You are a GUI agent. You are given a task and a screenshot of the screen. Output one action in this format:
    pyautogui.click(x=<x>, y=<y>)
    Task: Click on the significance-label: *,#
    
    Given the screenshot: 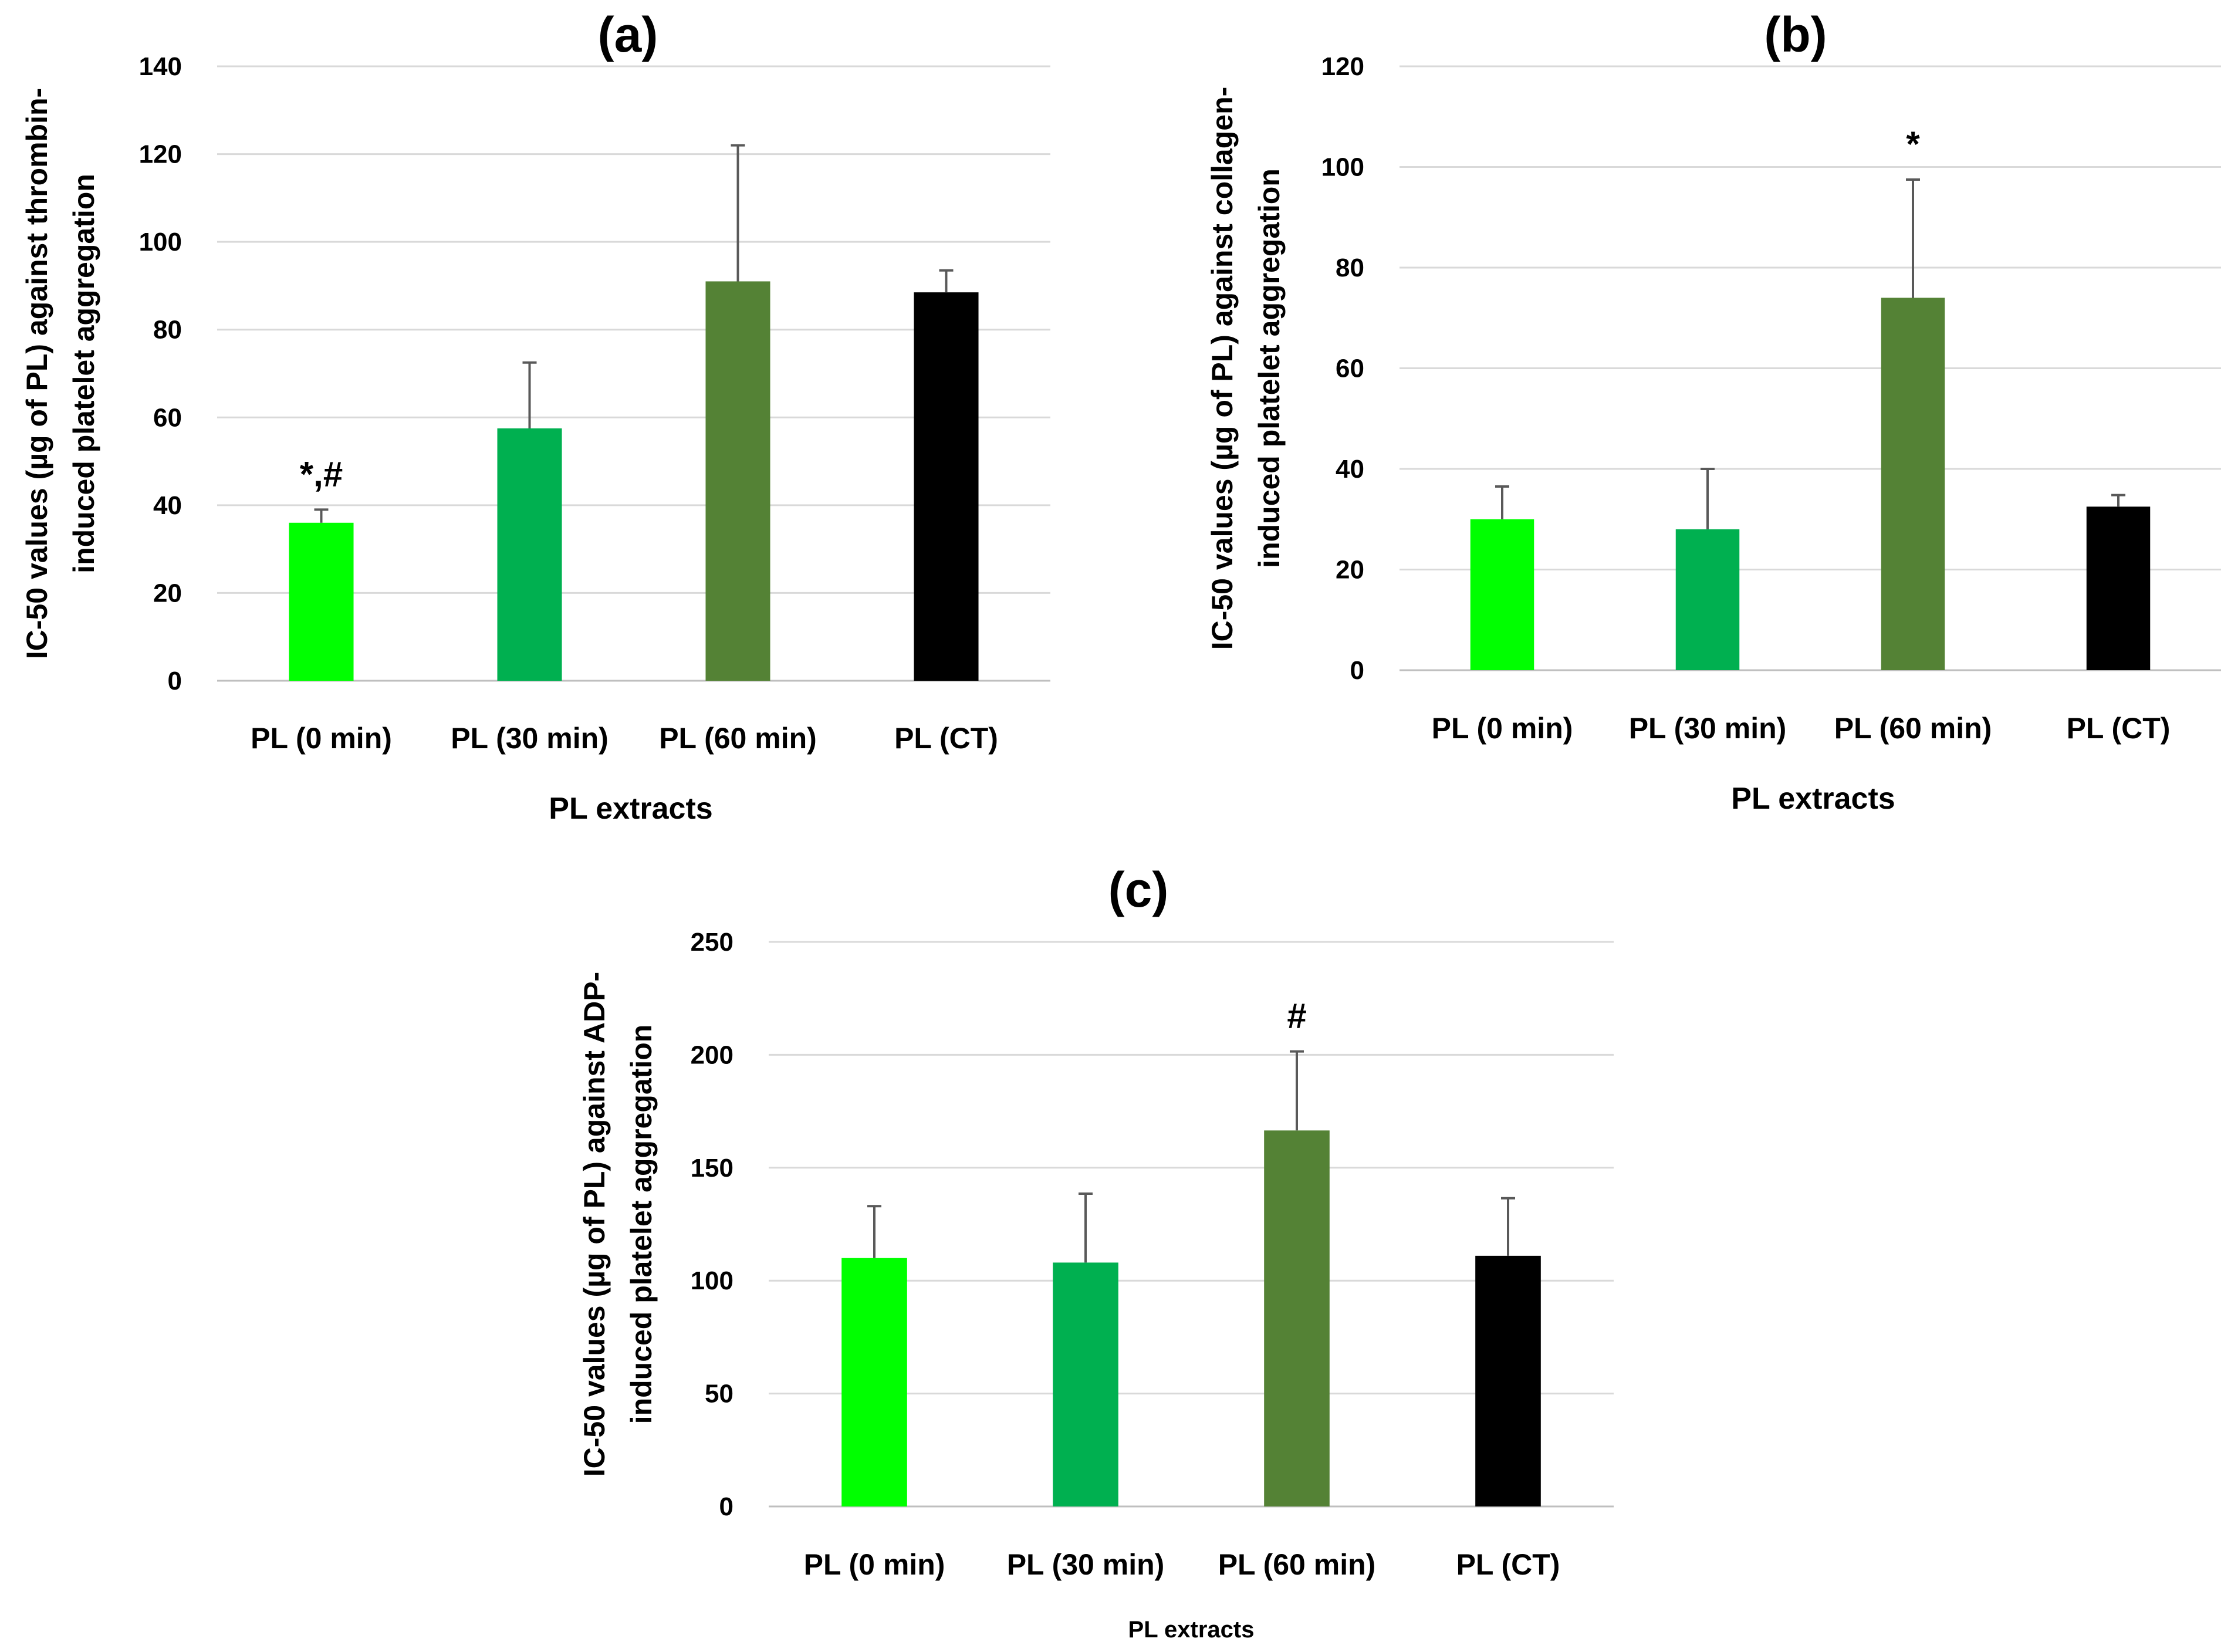 What is the action you would take?
    pyautogui.click(x=321, y=474)
    